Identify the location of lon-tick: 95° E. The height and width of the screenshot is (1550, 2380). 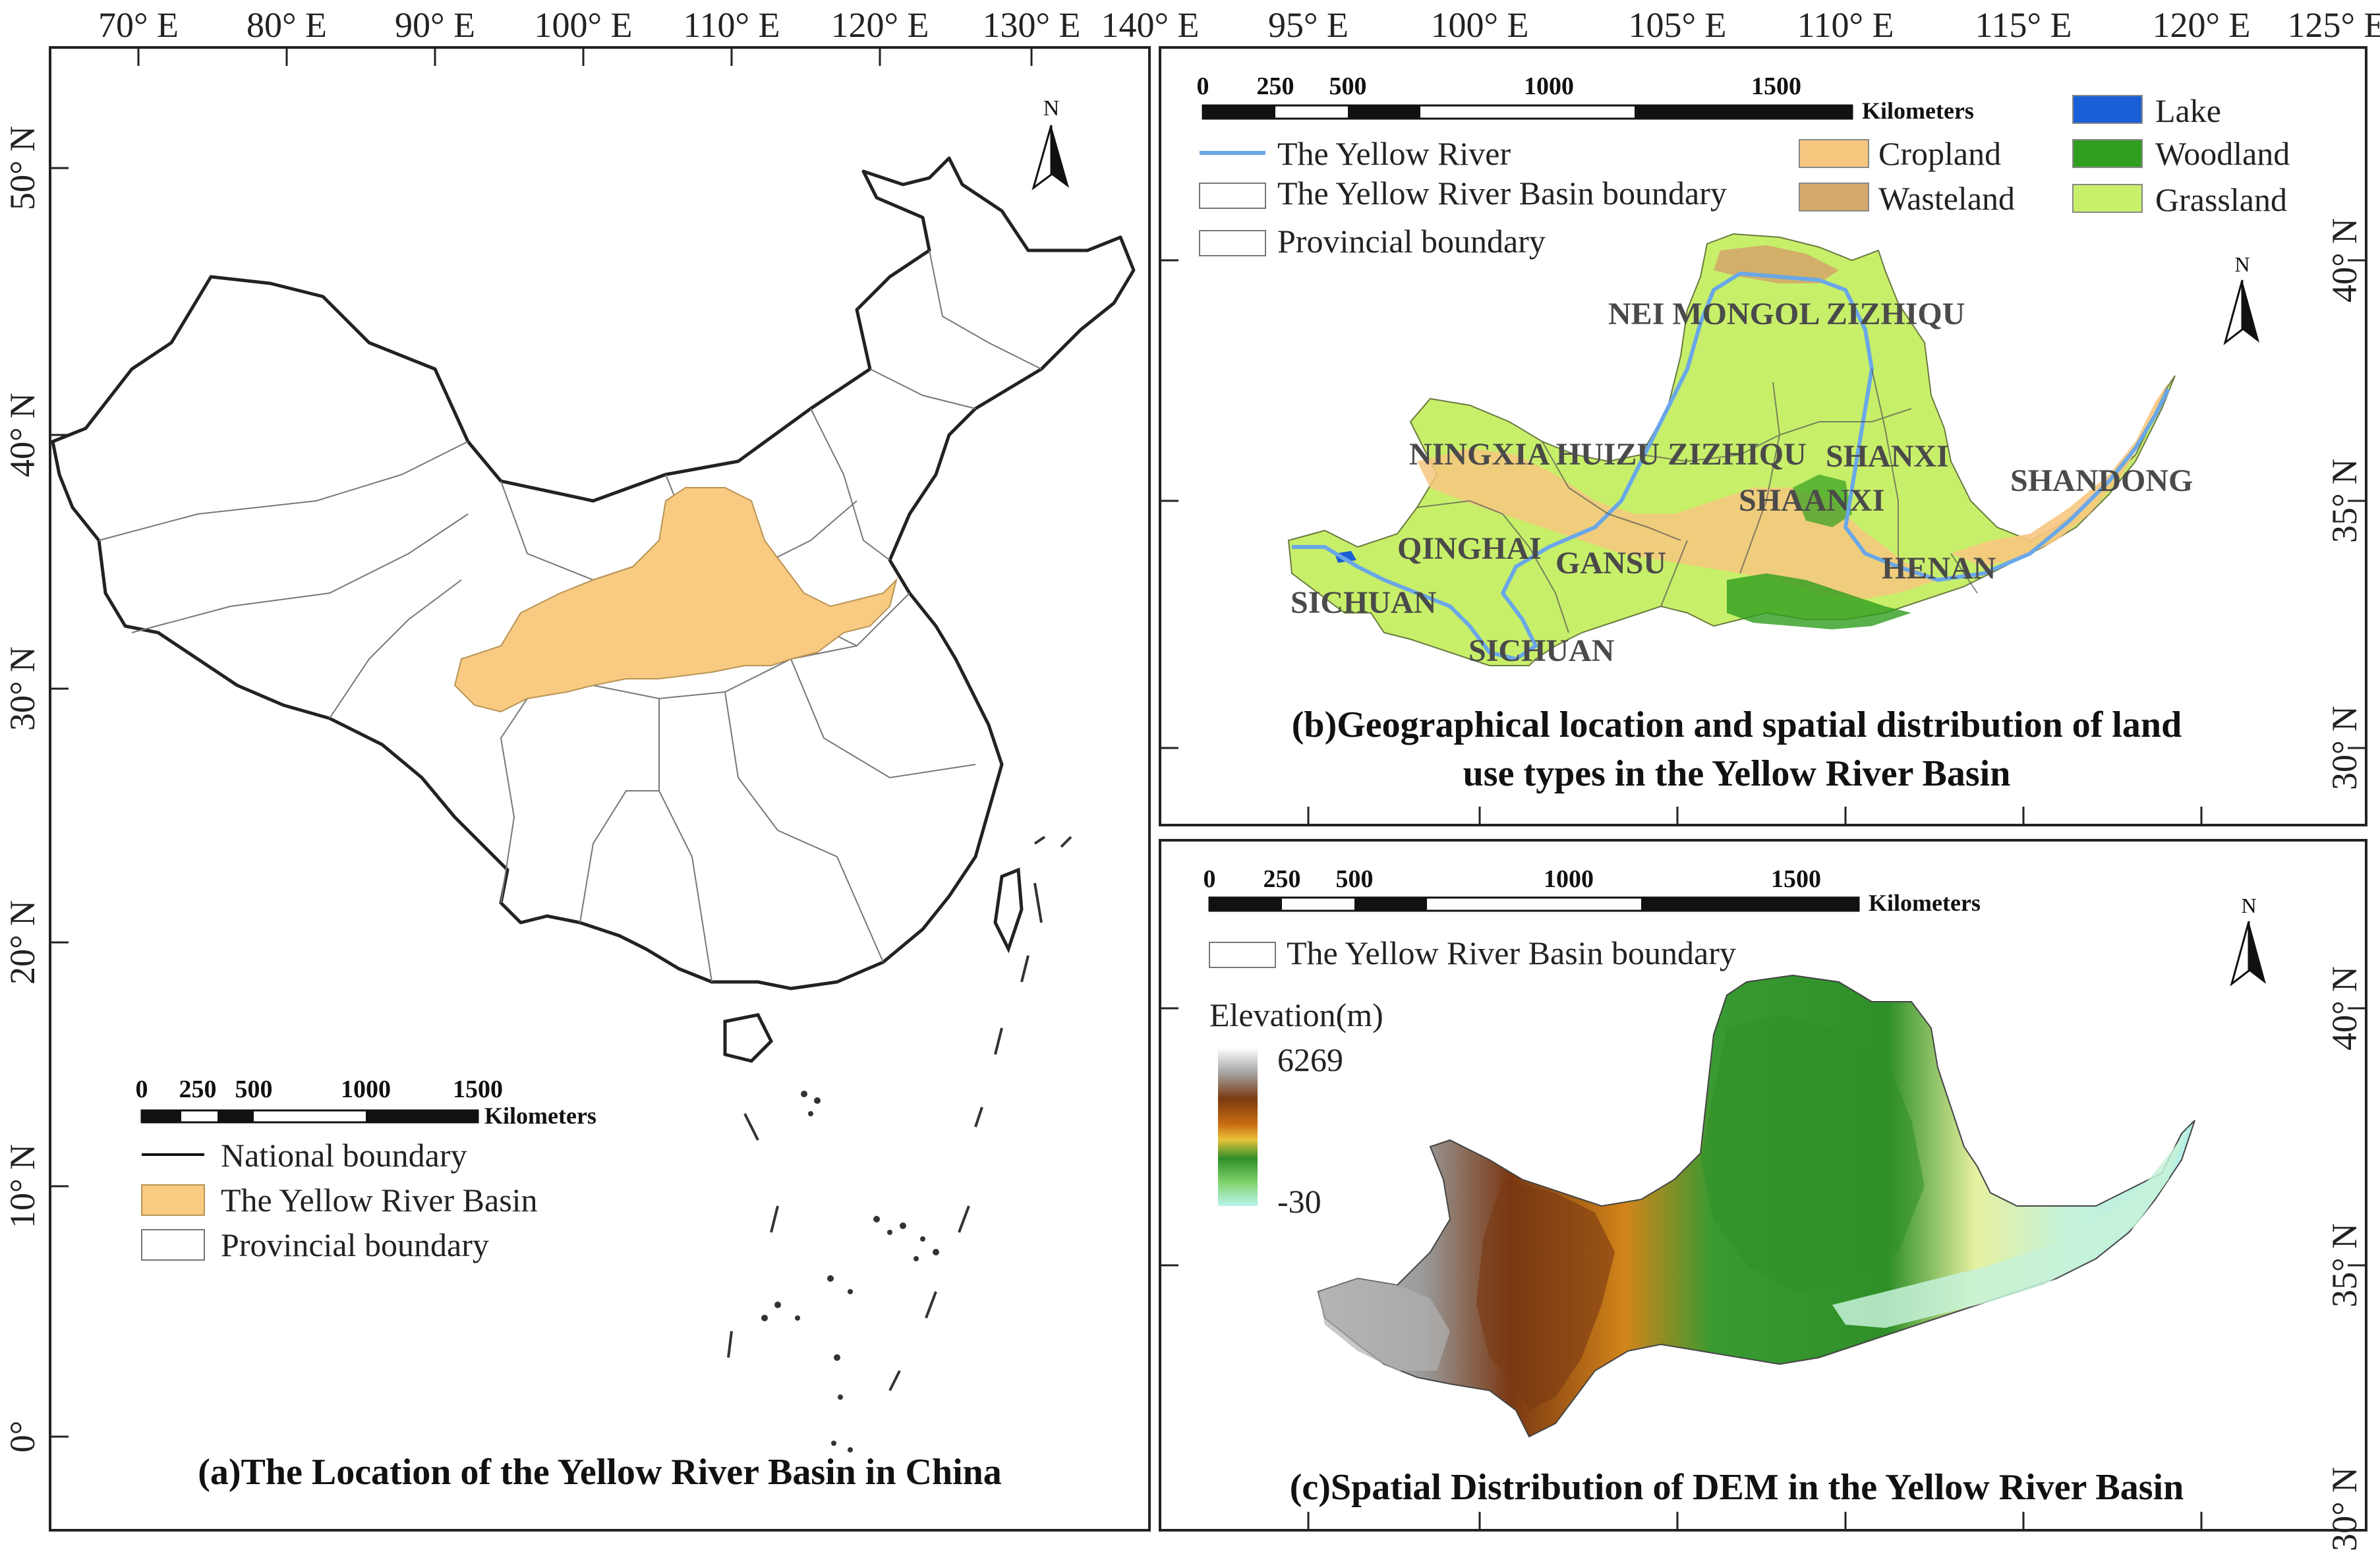
(1308, 25).